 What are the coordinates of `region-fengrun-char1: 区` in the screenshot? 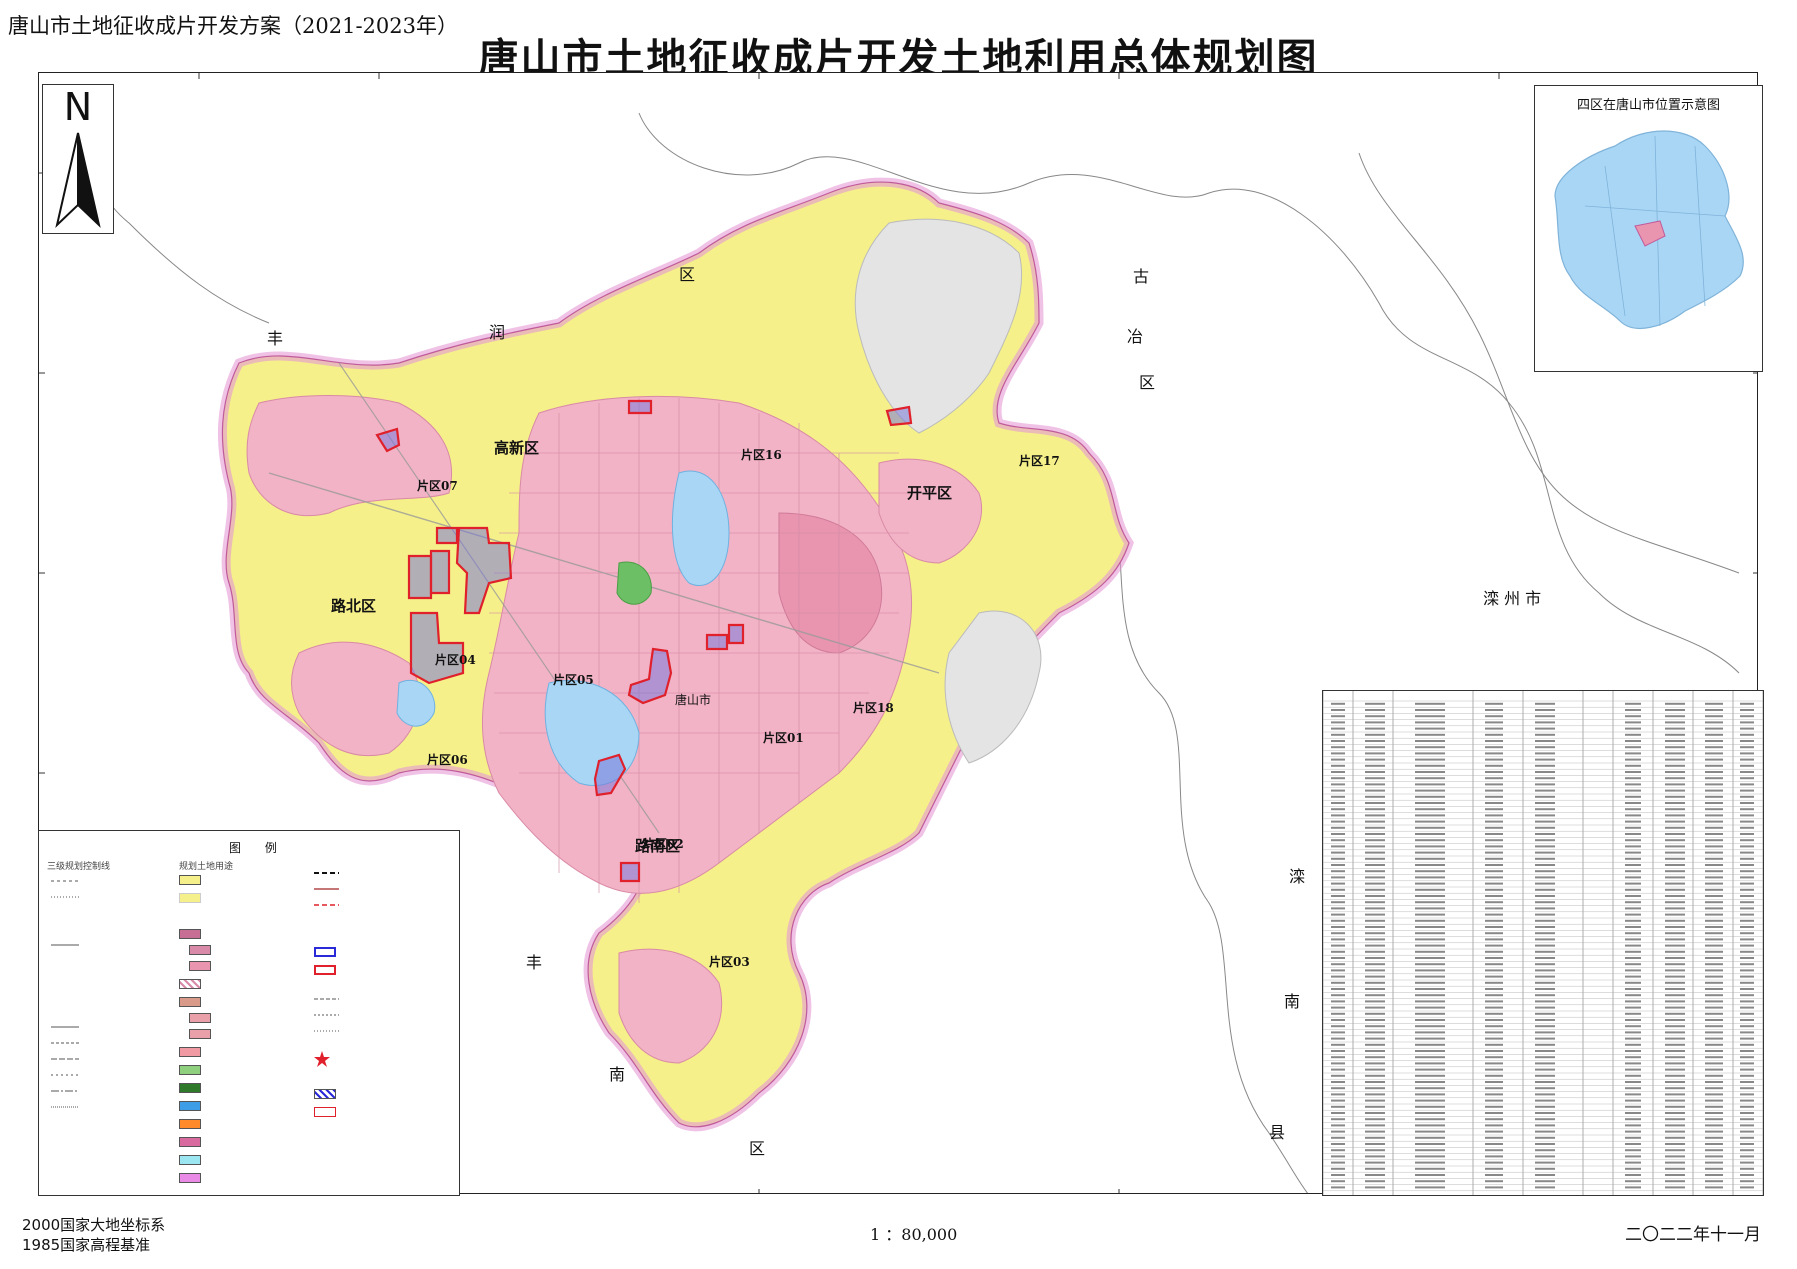 It's located at (687, 274).